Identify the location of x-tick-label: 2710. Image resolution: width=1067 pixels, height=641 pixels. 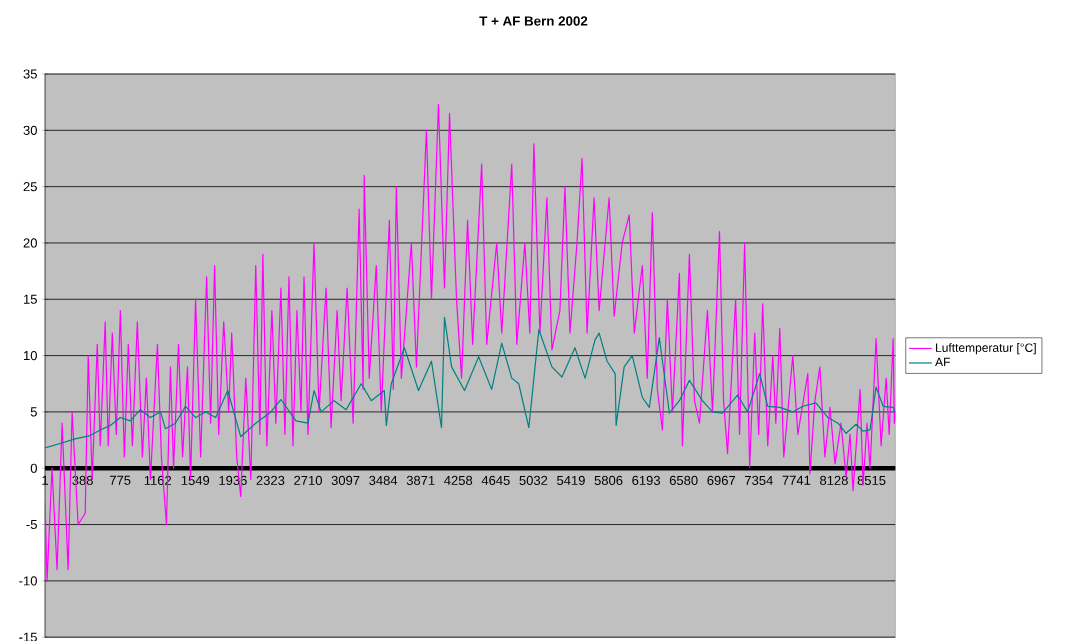
(308, 480).